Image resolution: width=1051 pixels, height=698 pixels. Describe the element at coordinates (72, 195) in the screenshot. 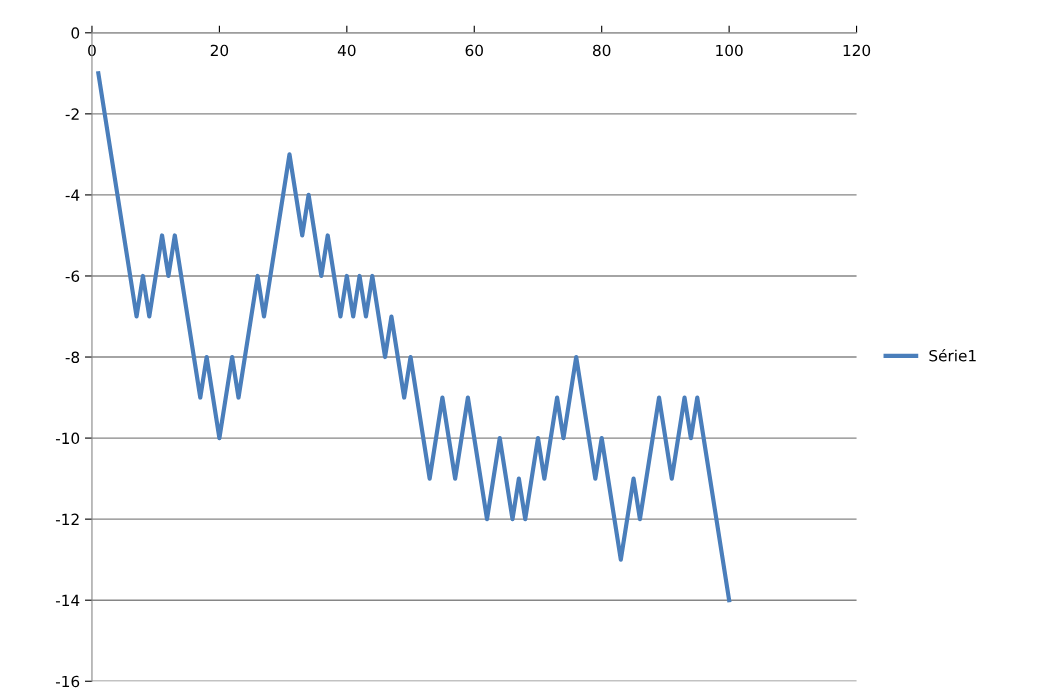

I see `y-tick-label: -4` at that location.